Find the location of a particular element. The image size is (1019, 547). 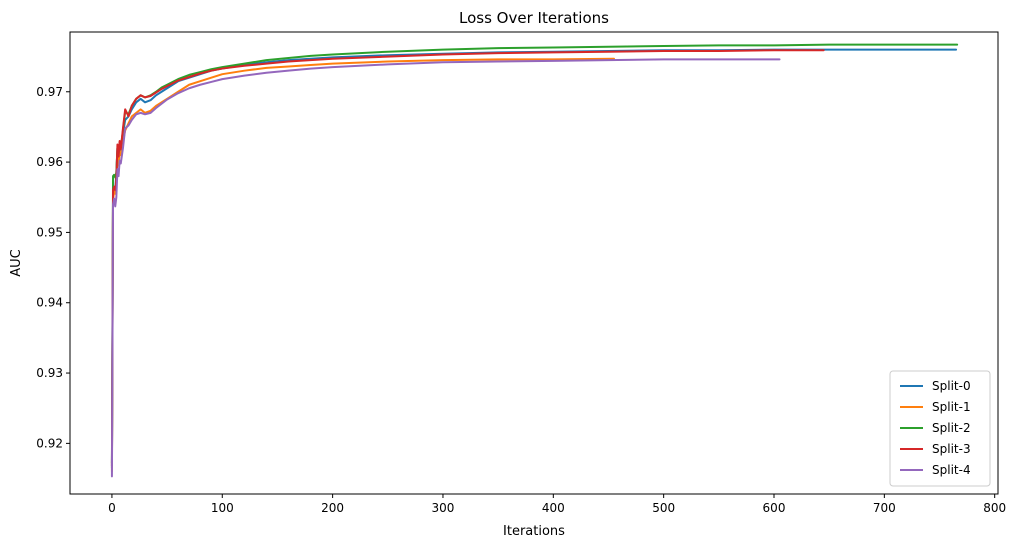

legend-label: Split-0 is located at coordinates (951, 386).